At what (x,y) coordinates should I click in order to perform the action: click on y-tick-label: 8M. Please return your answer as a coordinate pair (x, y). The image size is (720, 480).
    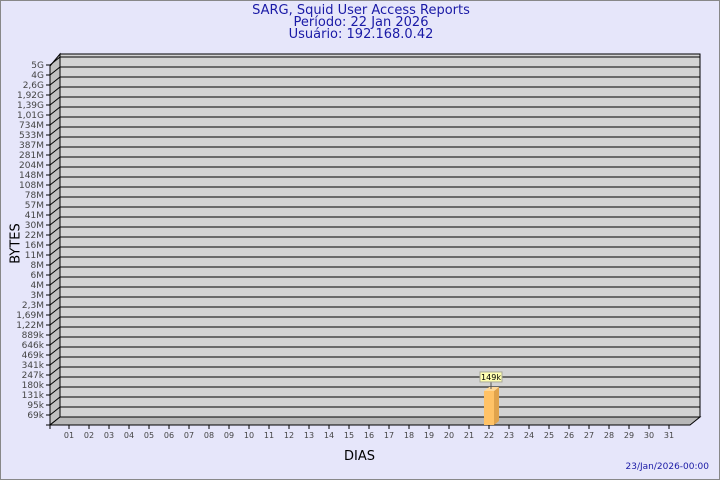
    Looking at the image, I should click on (38, 266).